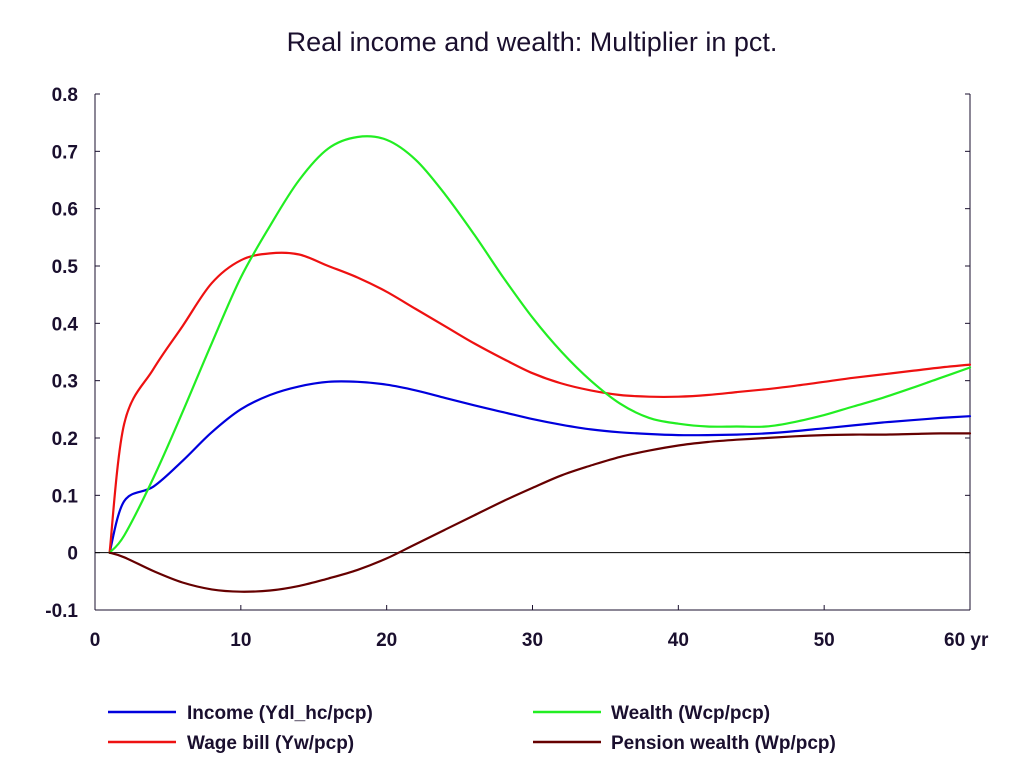 The width and height of the screenshot is (1024, 778). What do you see at coordinates (240, 640) in the screenshot?
I see `x-tick-label: 10` at bounding box center [240, 640].